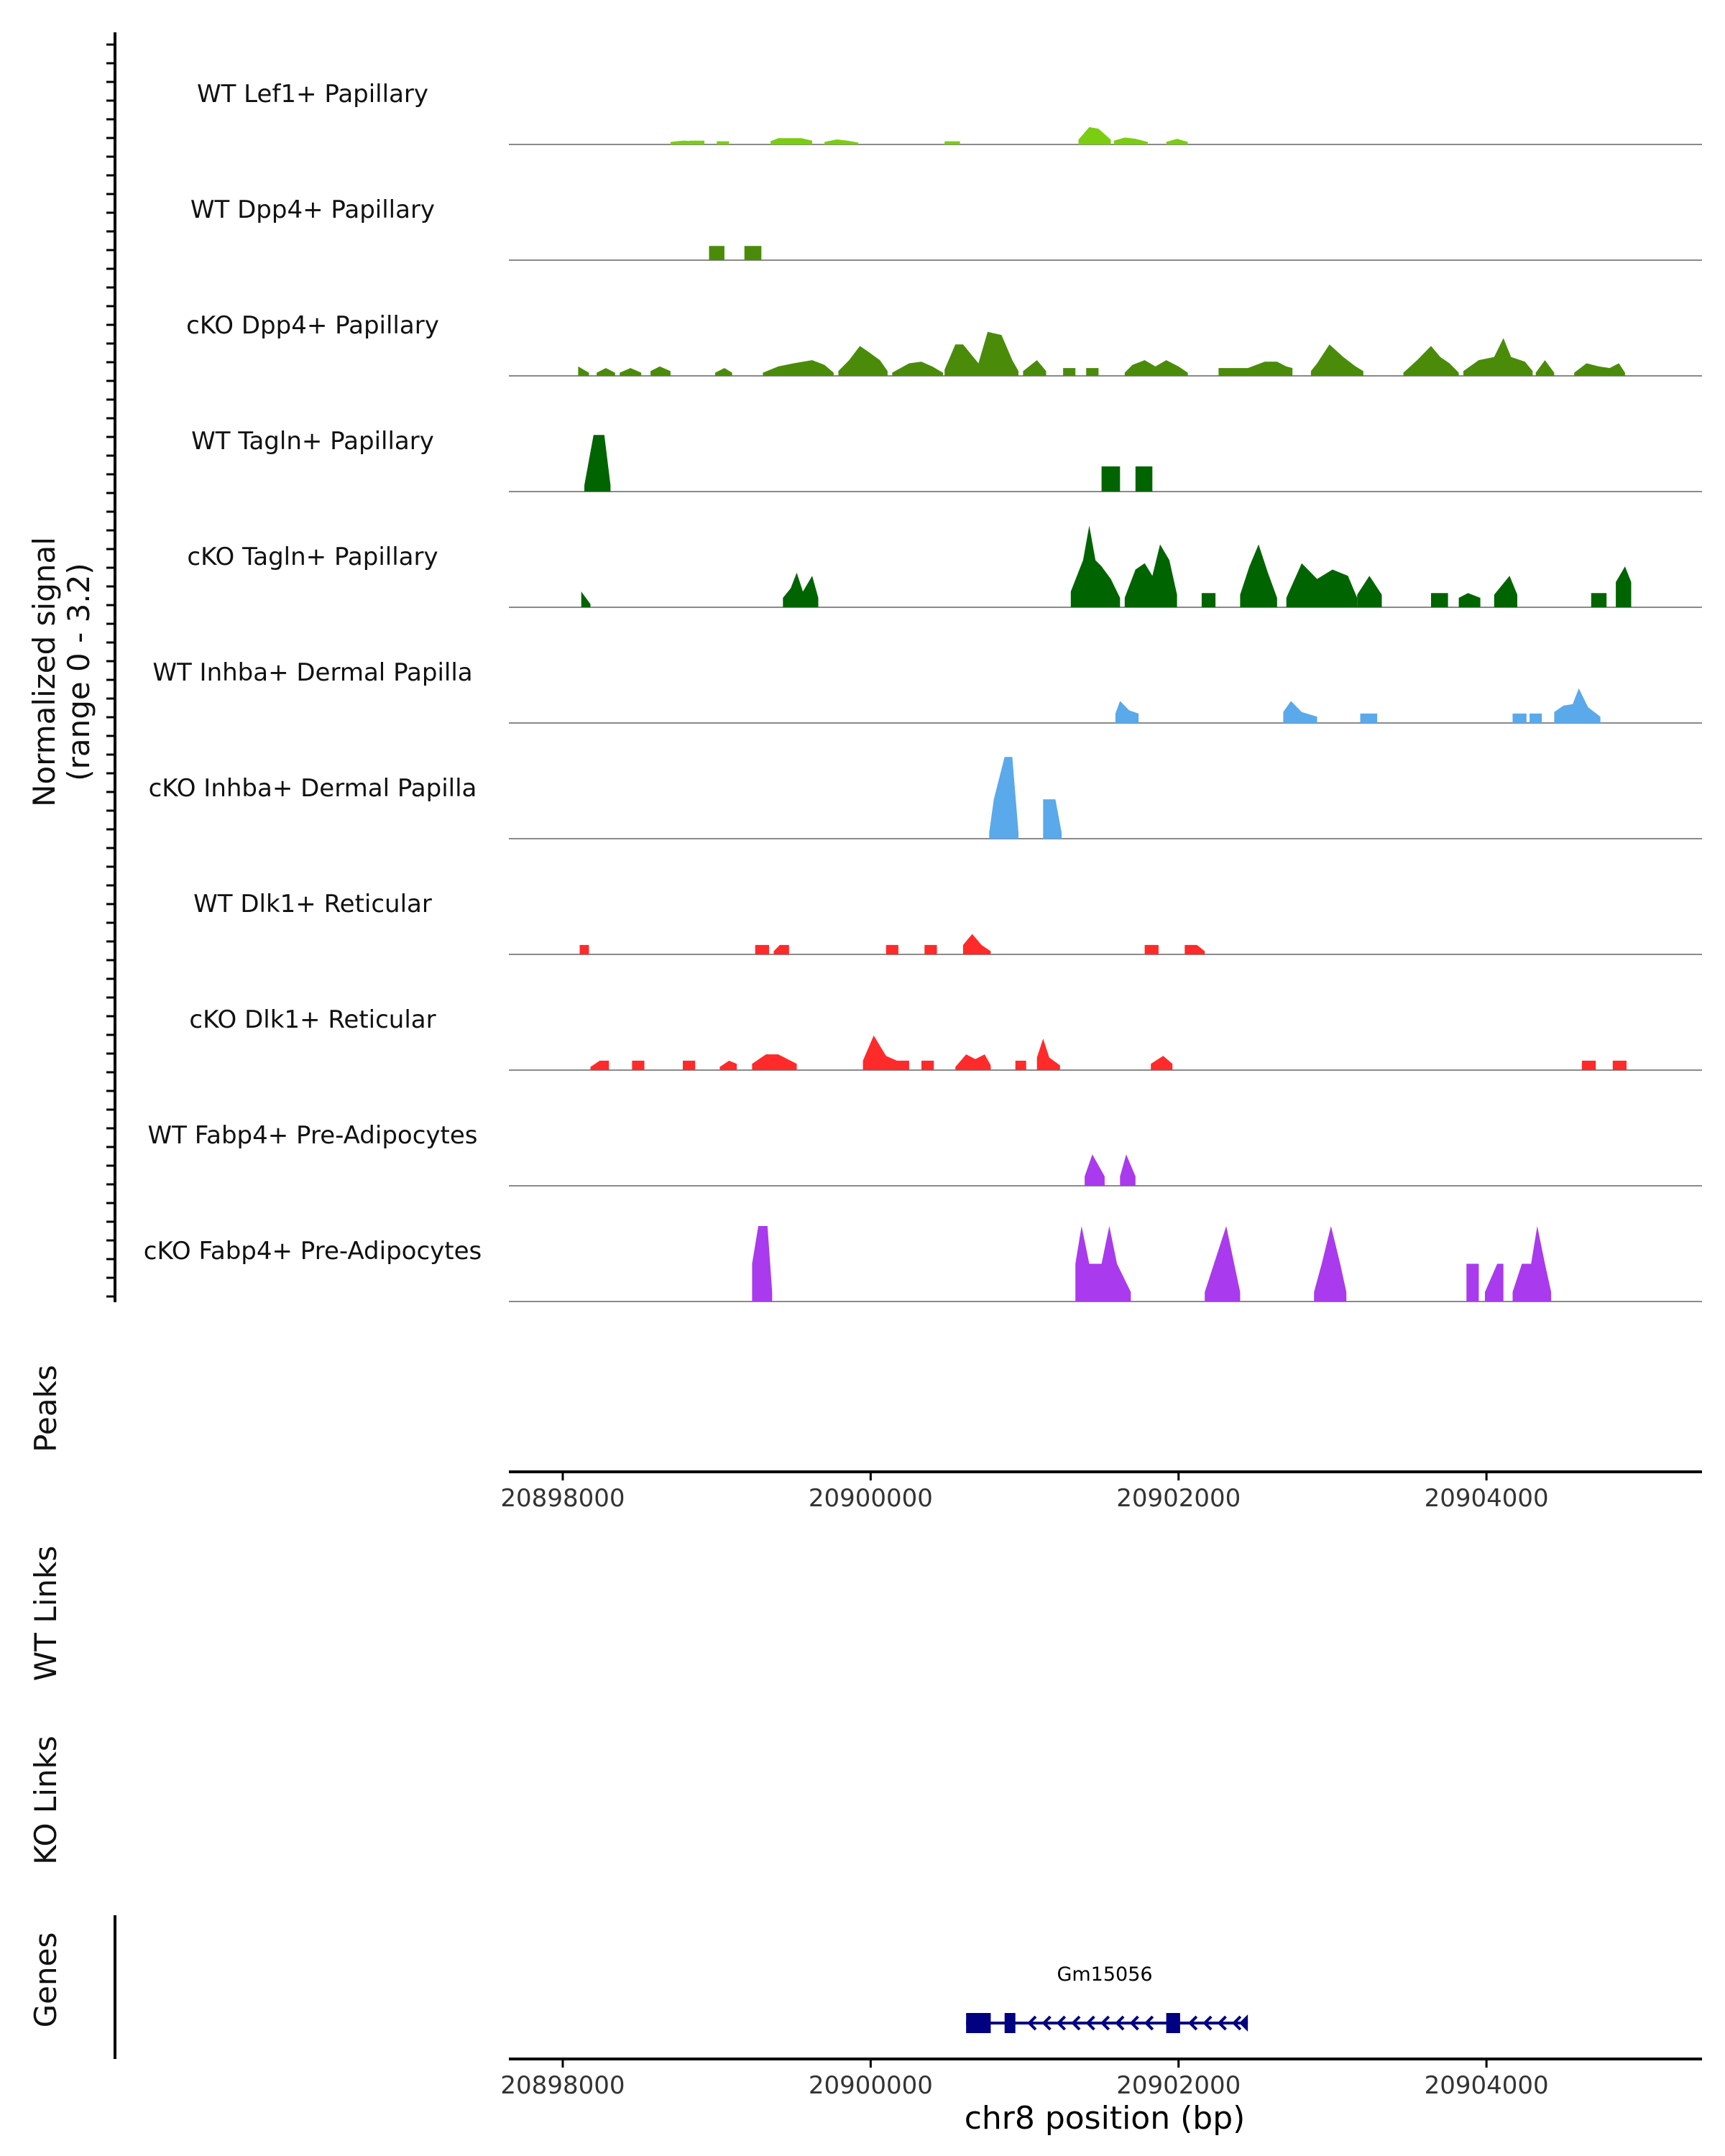  I want to click on track-label: cKO Inhba+ Dermal Papilla, so click(313, 788).